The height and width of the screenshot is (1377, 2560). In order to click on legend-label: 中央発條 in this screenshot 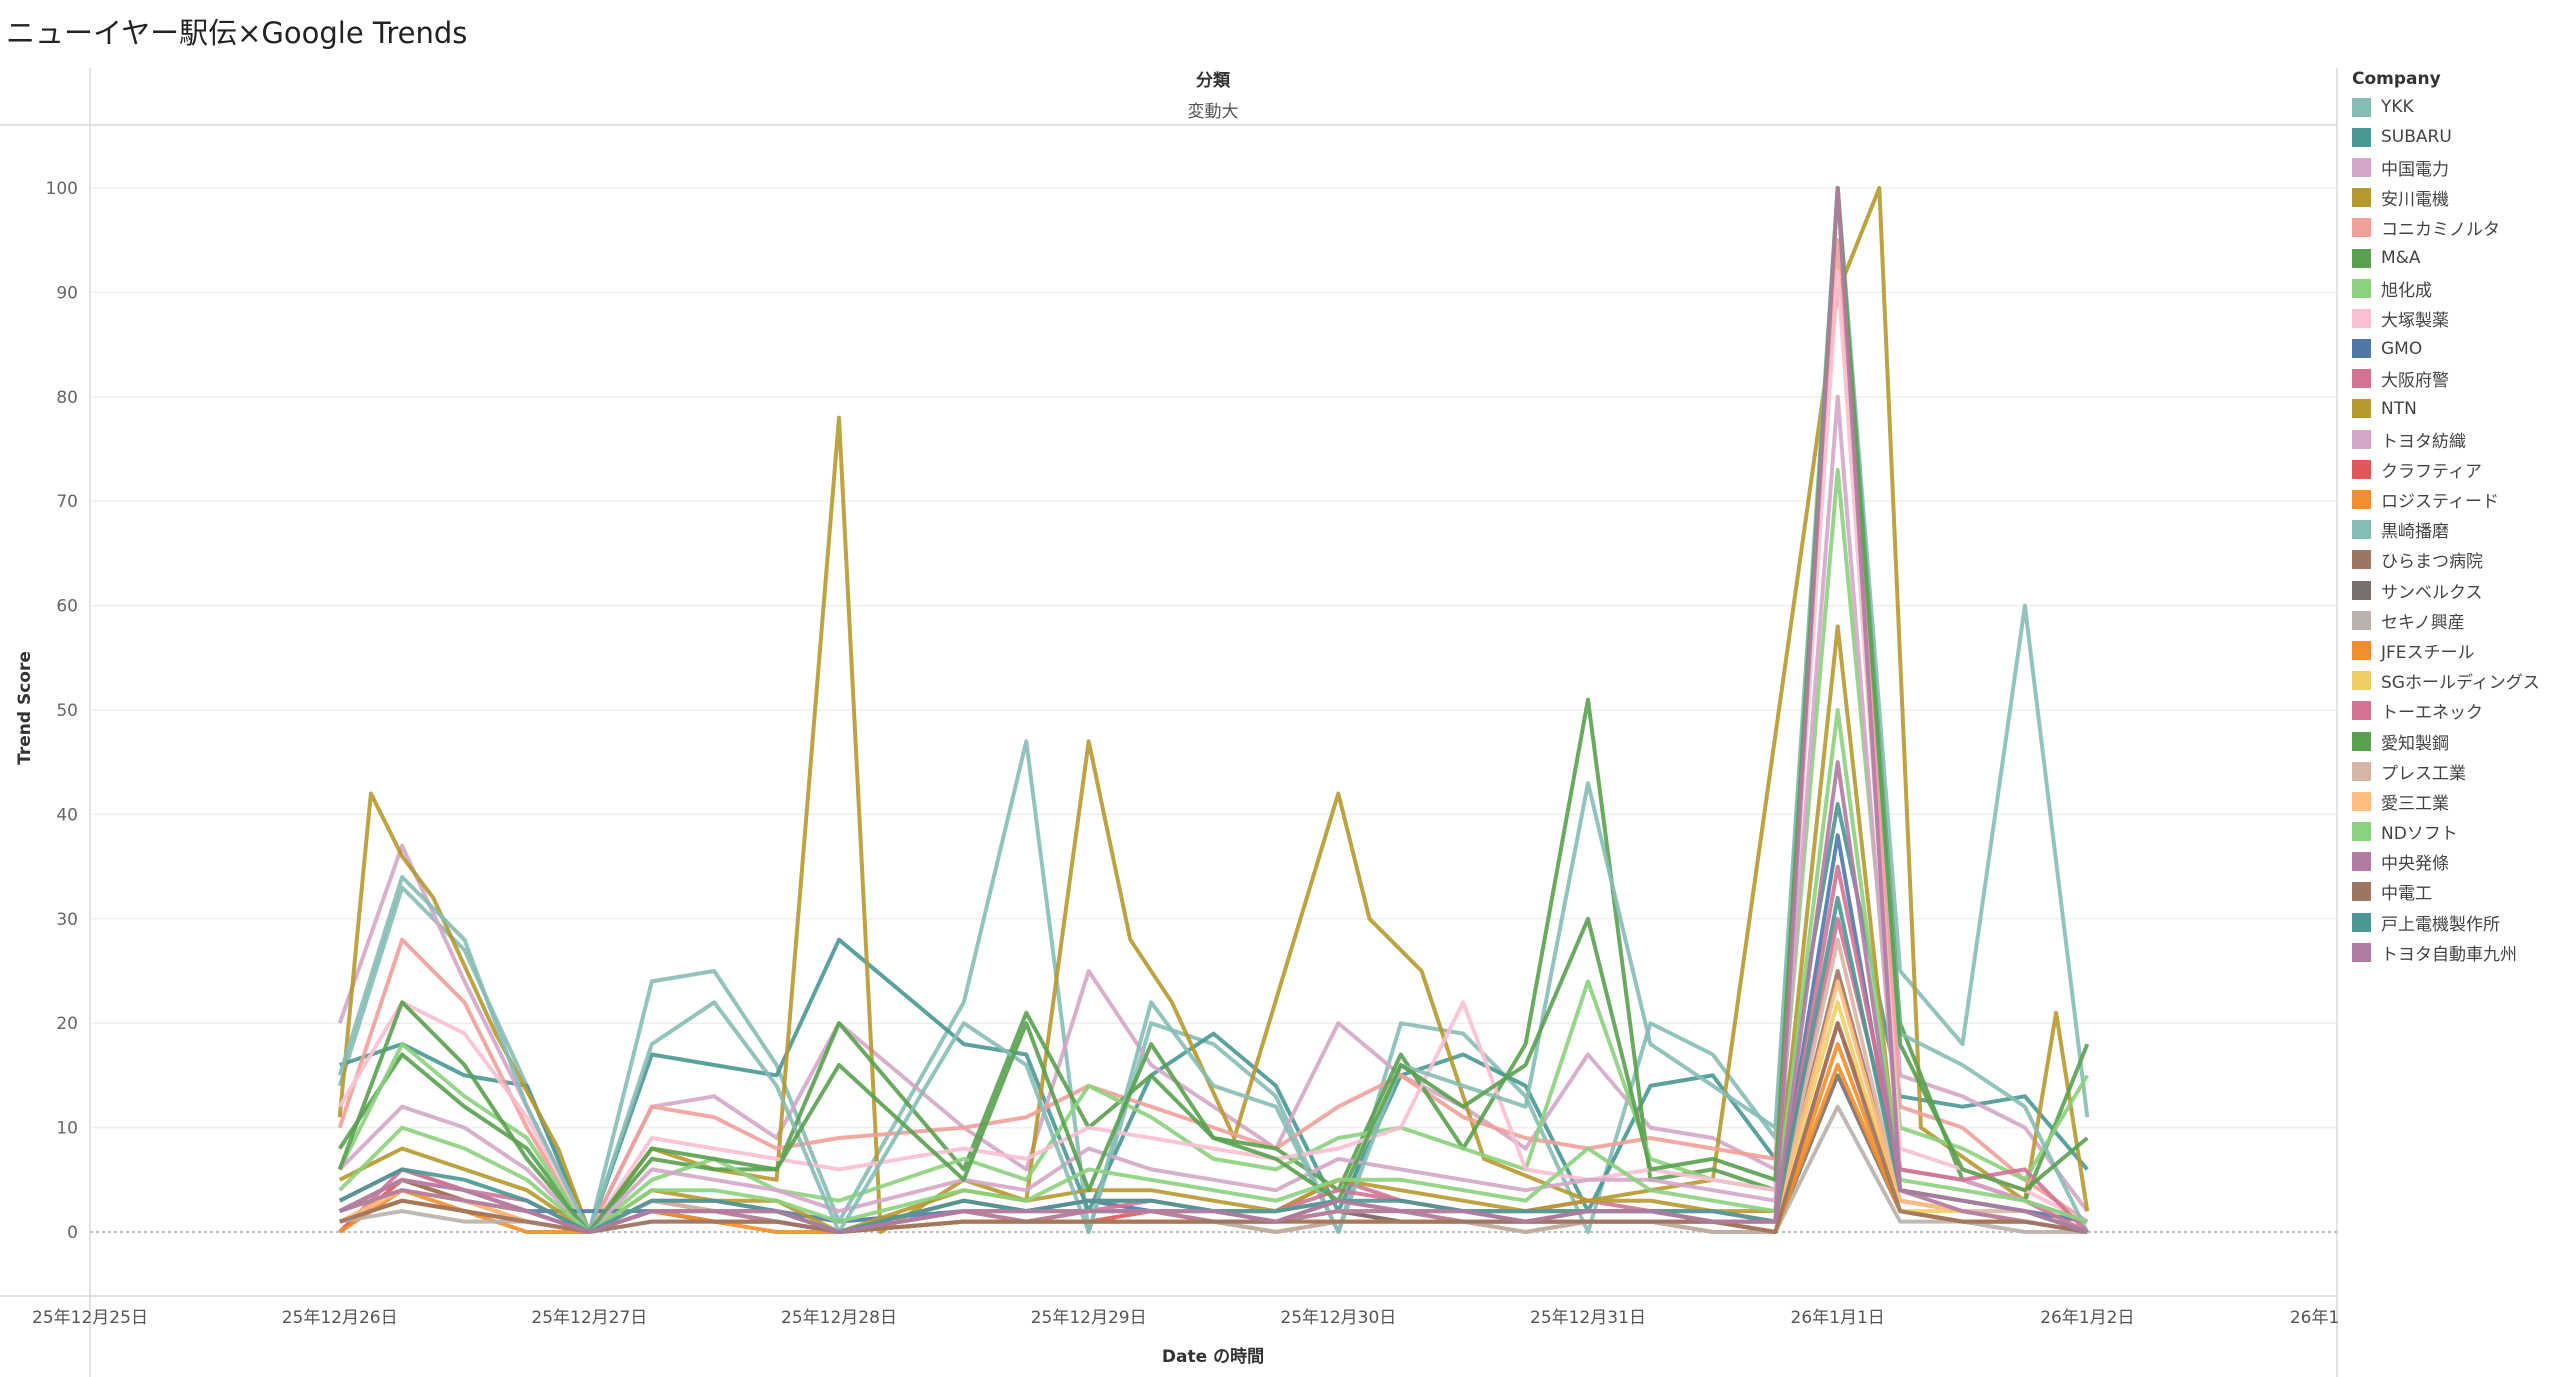, I will do `click(2415, 864)`.